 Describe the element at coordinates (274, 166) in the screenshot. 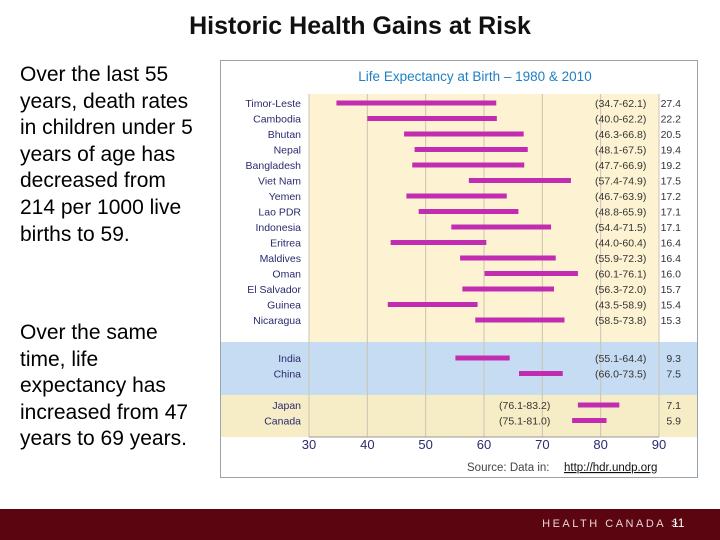

I see `country-label: Bangladesh` at that location.